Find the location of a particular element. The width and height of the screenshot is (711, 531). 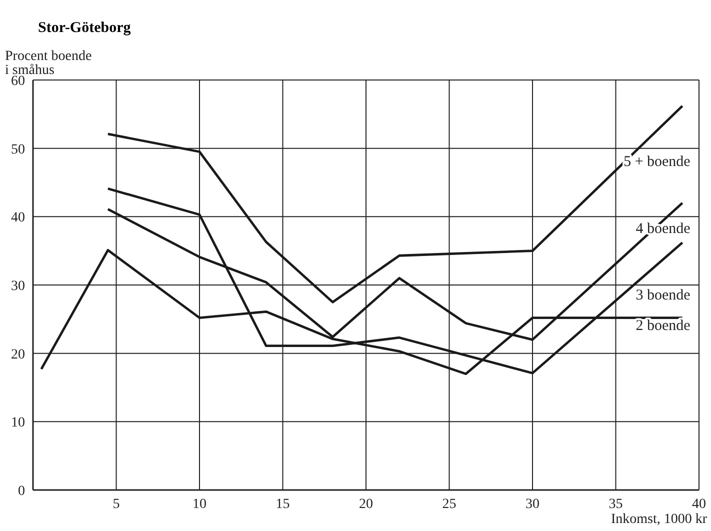

y-tick-label: 60 is located at coordinates (18, 81).